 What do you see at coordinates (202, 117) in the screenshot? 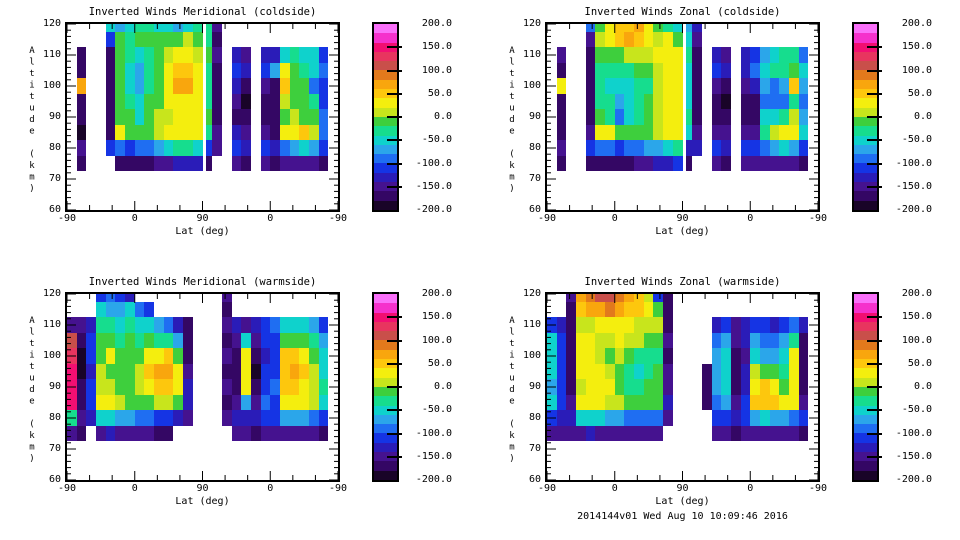
I see `axis-ticks` at bounding box center [202, 117].